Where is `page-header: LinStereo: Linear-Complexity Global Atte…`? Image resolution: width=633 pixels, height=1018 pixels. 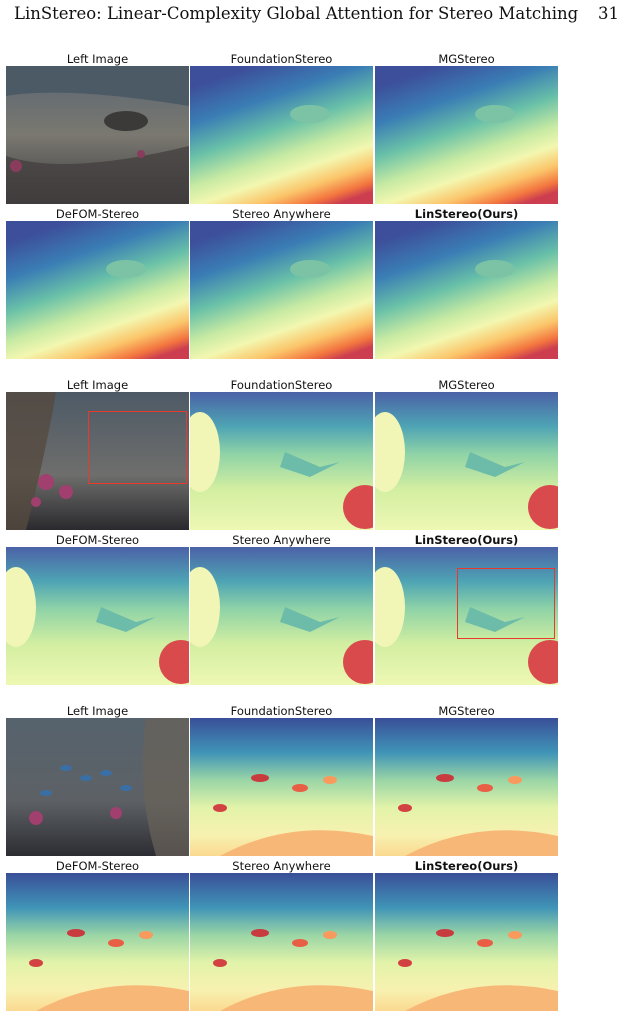
page-header: LinStereo: Linear-Complexity Global Atte… is located at coordinates (316, 16).